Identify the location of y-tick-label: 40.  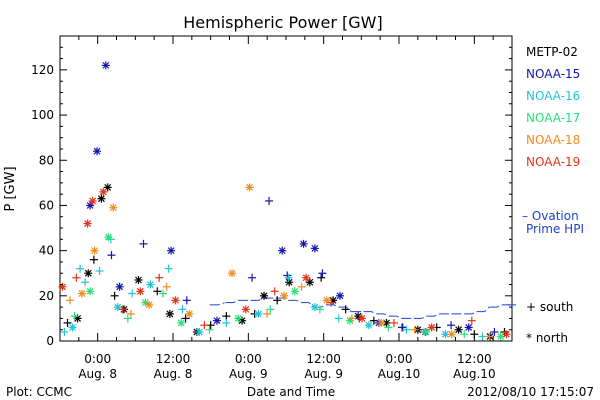
(46, 251).